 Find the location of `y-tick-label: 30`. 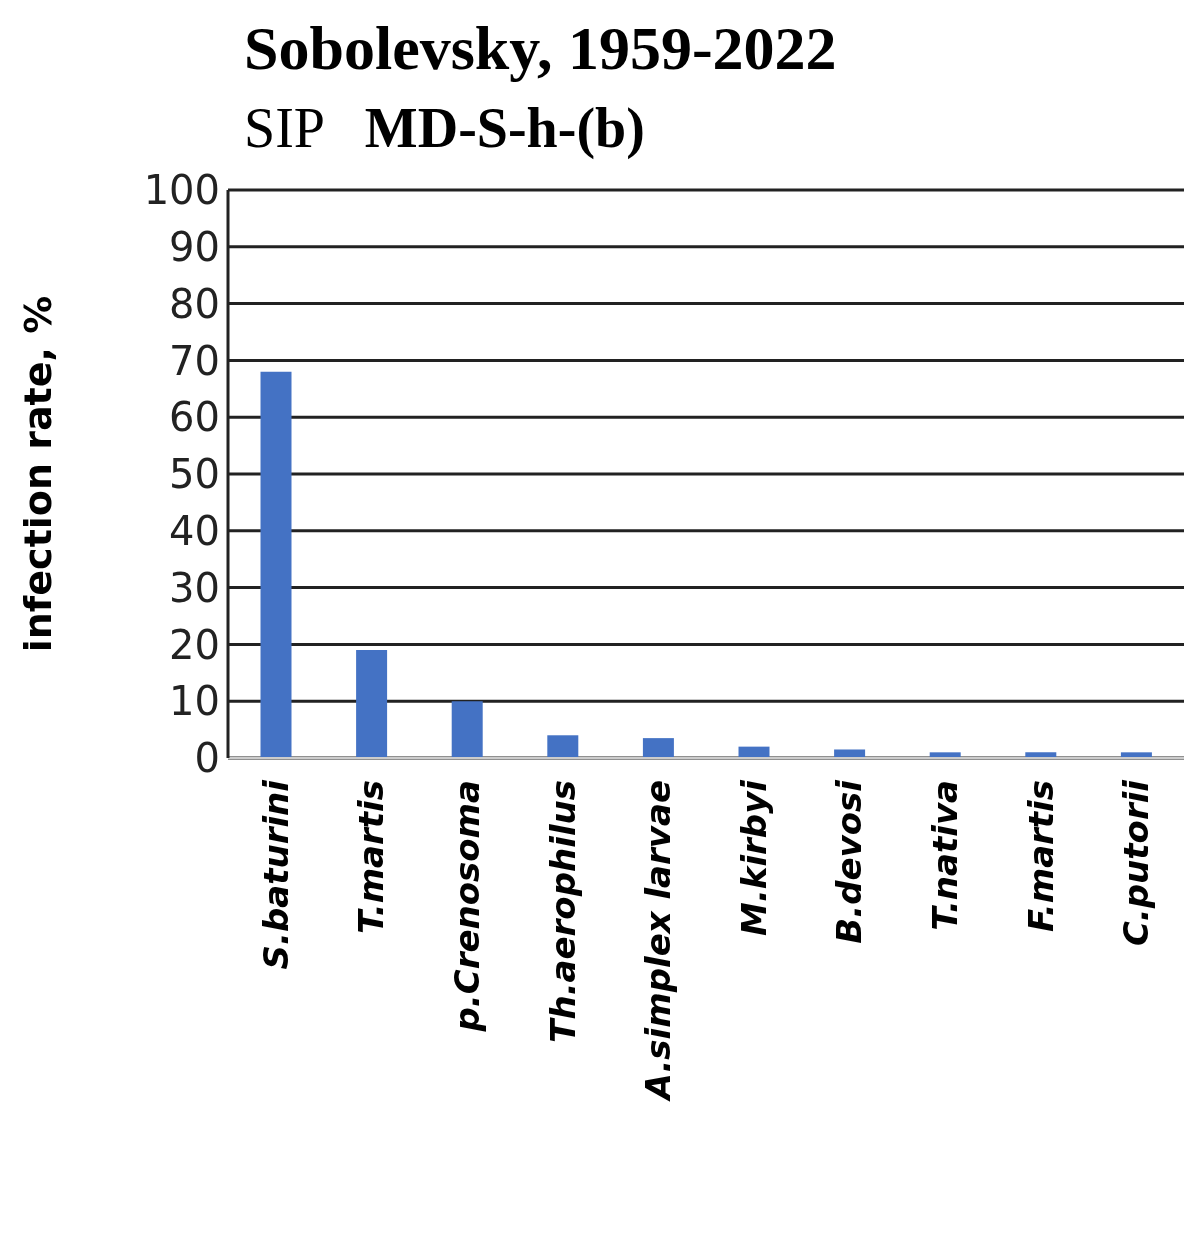

y-tick-label: 30 is located at coordinates (194, 587).